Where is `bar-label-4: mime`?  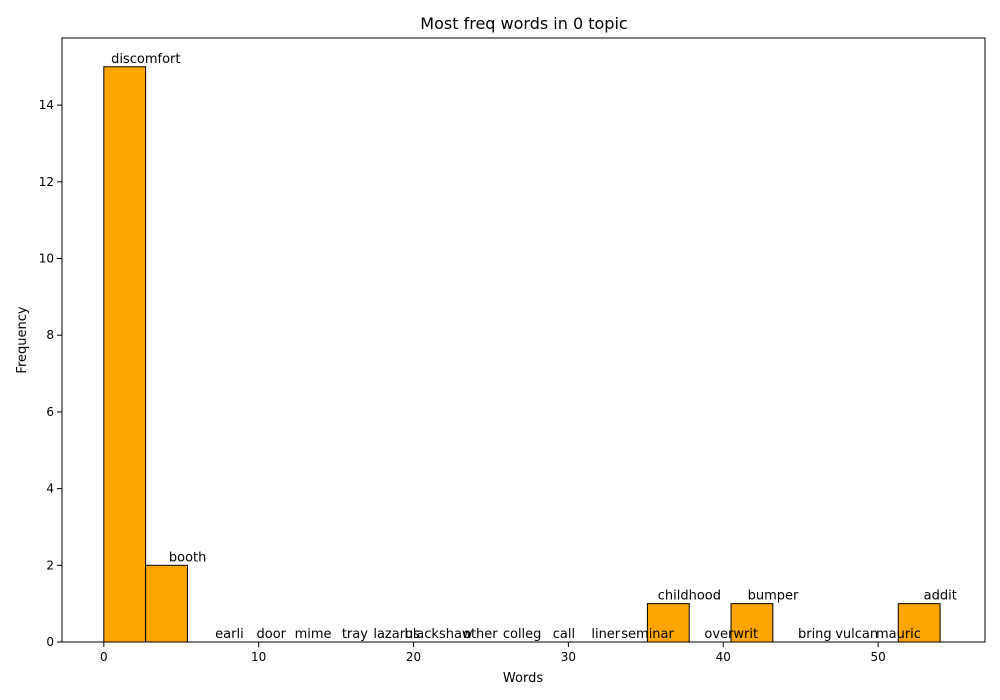
bar-label-4: mime is located at coordinates (313, 634).